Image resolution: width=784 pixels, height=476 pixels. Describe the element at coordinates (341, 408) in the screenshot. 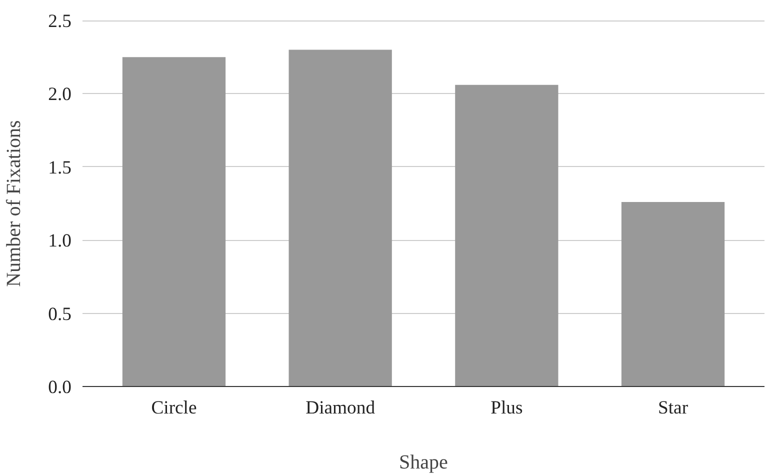

I see `x-tick-label: Diamond` at that location.